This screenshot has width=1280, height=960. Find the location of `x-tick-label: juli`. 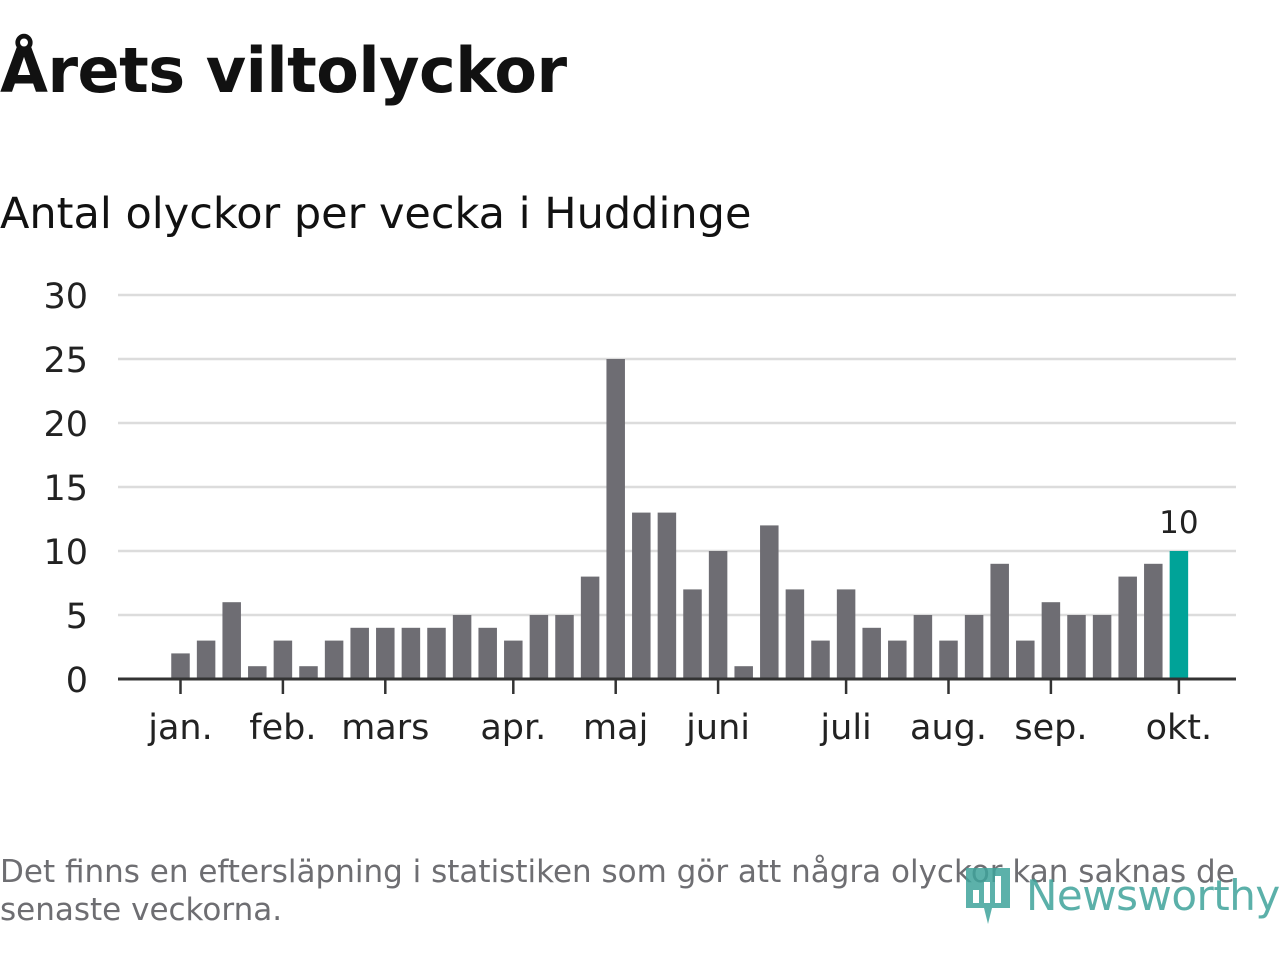

x-tick-label: juli is located at coordinates (845, 728).